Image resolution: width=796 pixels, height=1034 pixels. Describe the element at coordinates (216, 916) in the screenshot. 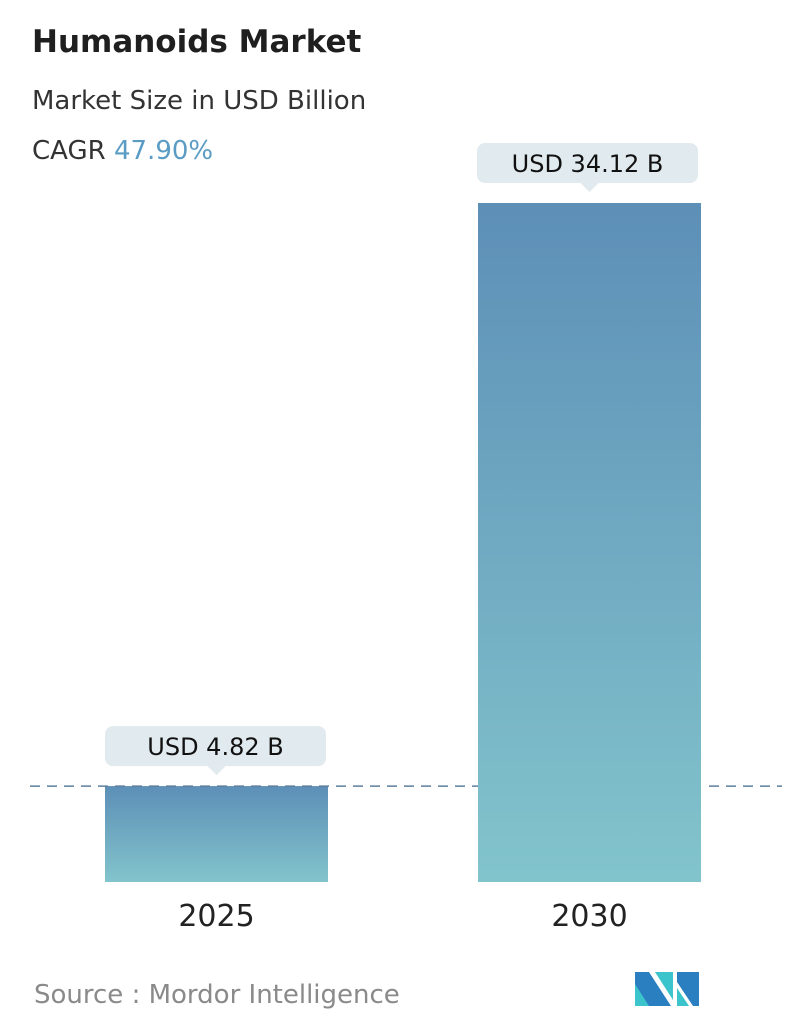

I see `x-tick-label: 2025` at that location.